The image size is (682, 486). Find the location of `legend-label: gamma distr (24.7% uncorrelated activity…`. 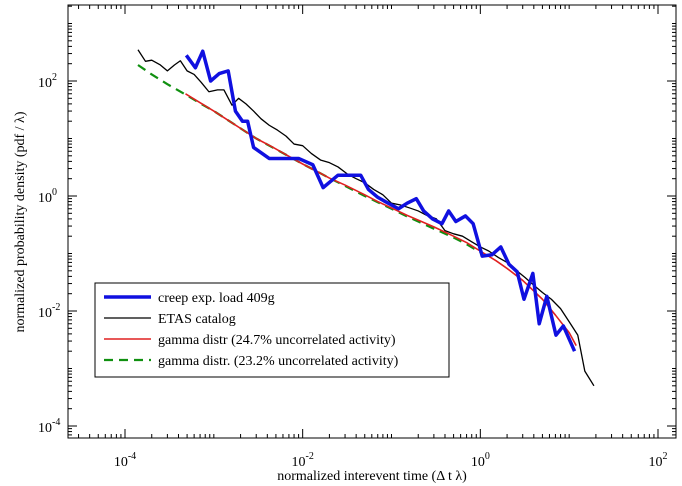

legend-label: gamma distr (24.7% uncorrelated activity… is located at coordinates (277, 340).